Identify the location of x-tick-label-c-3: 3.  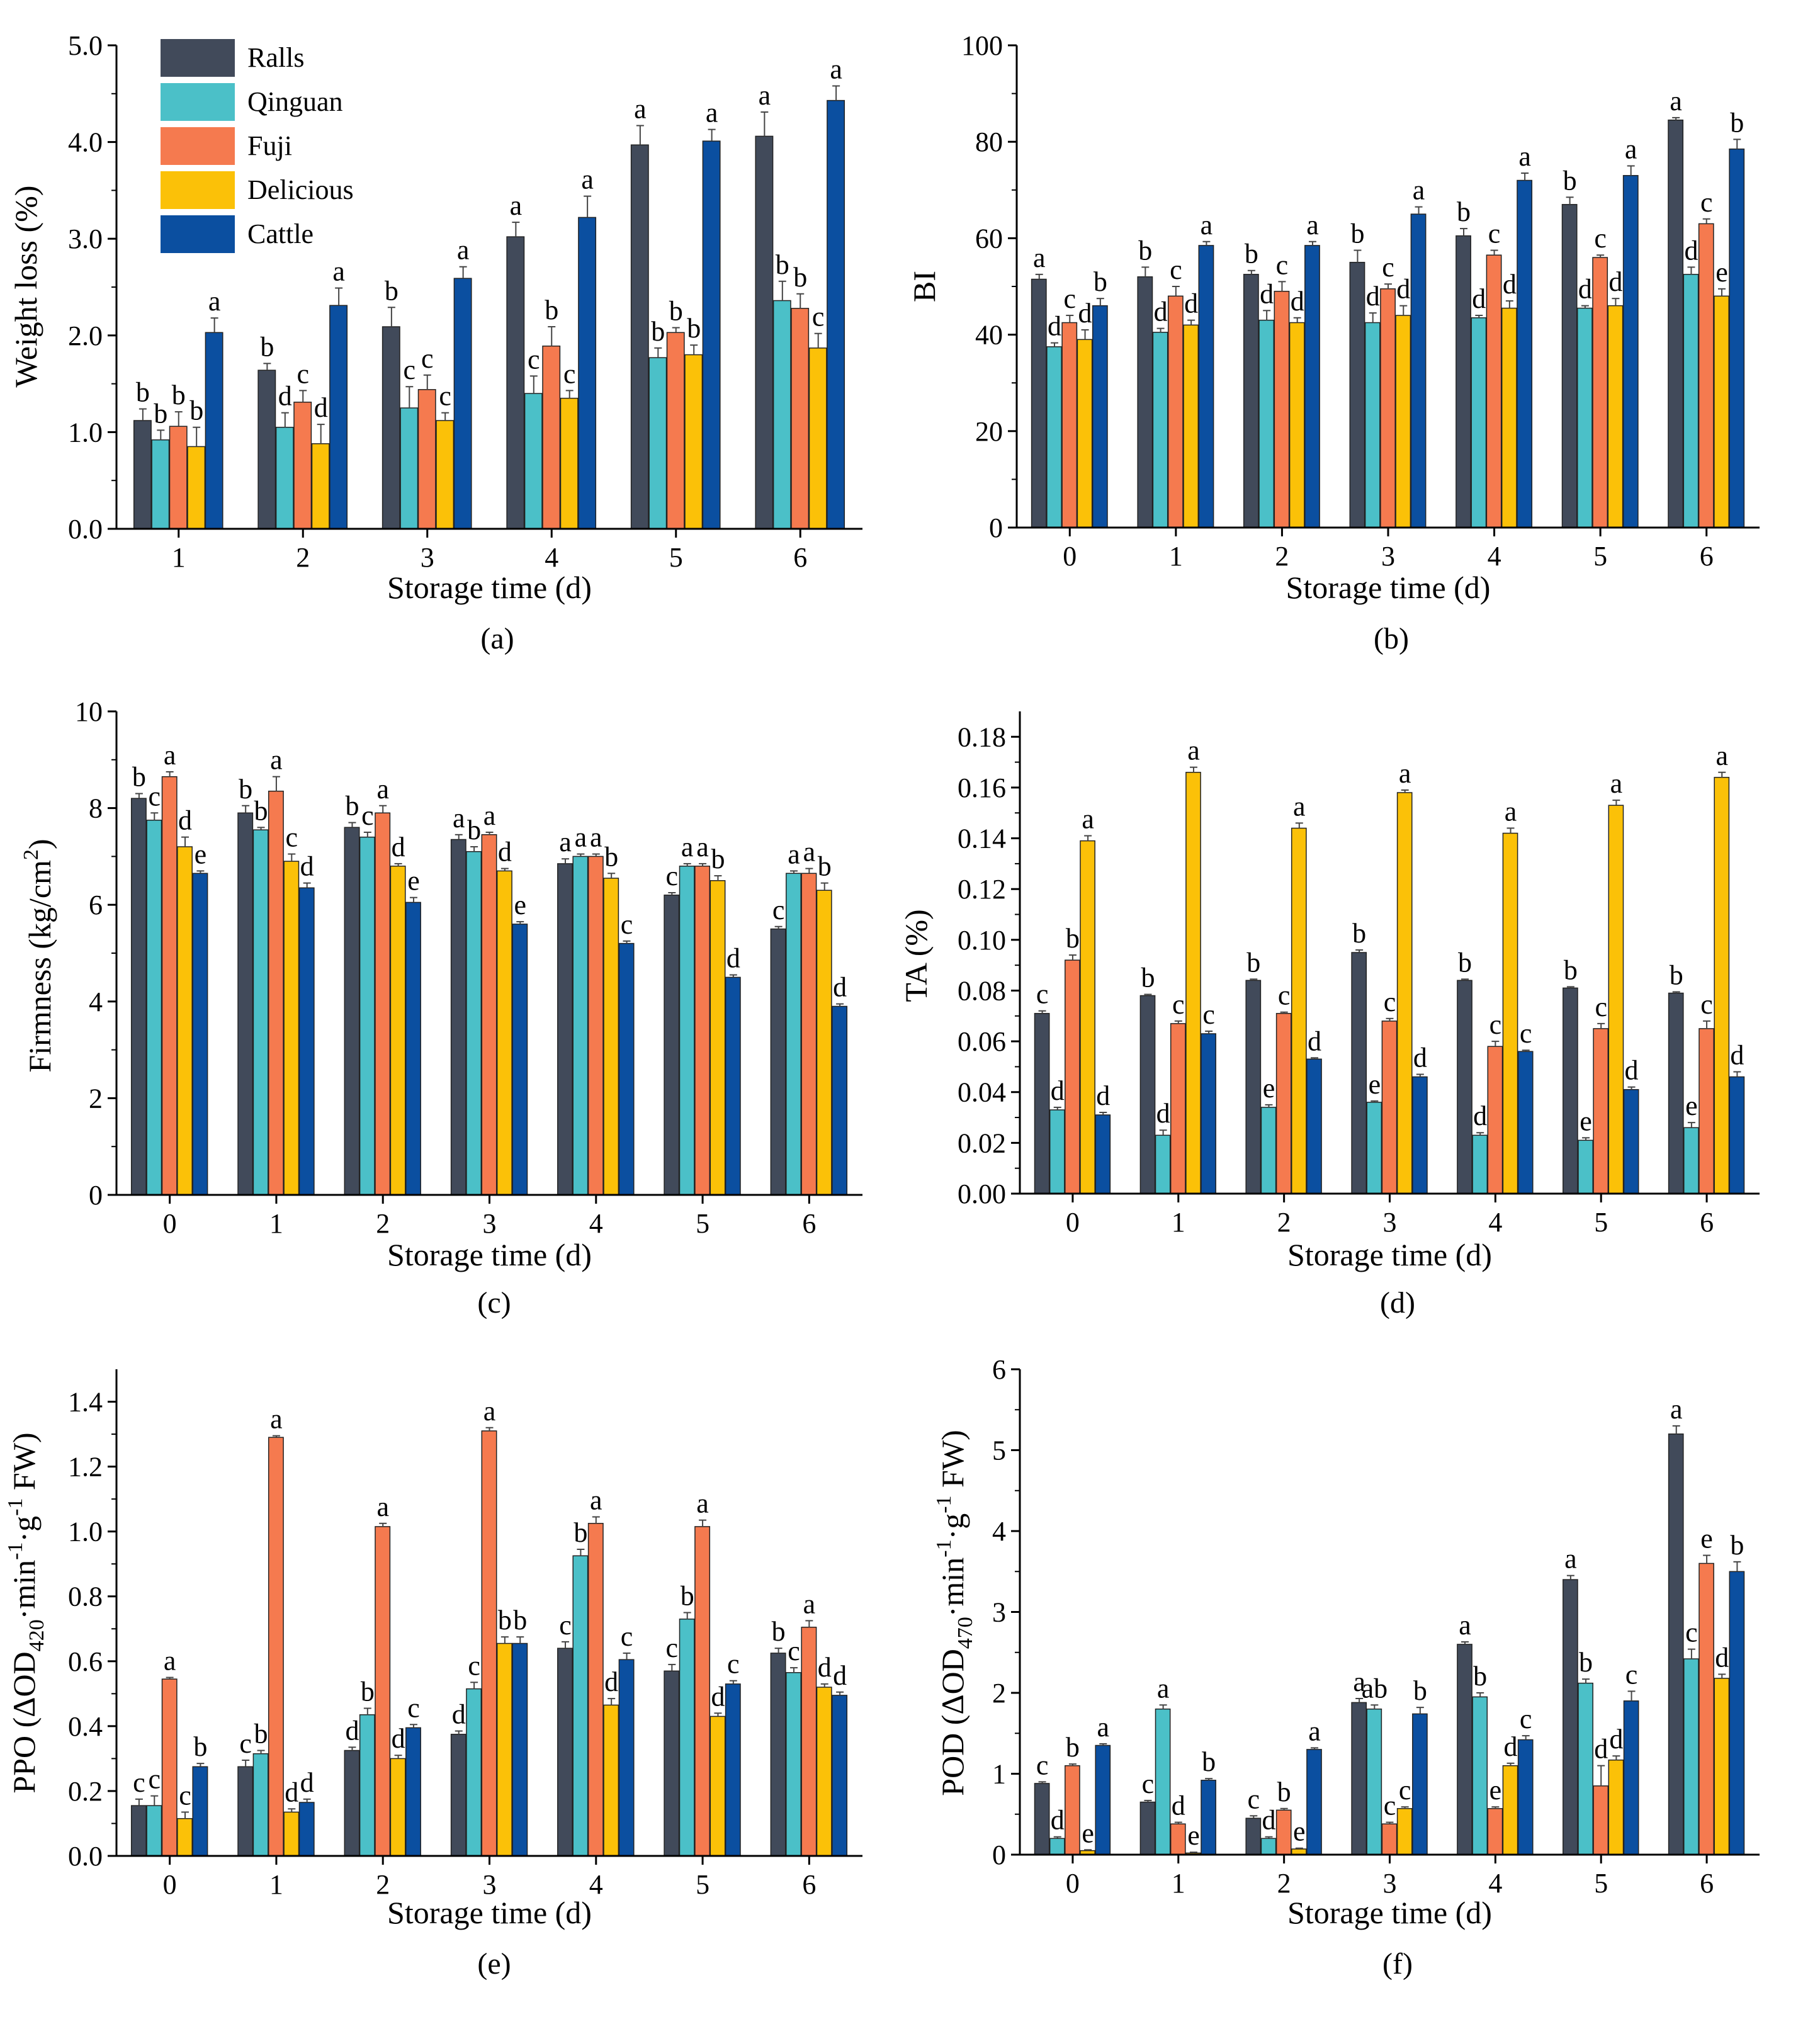
(490, 1223).